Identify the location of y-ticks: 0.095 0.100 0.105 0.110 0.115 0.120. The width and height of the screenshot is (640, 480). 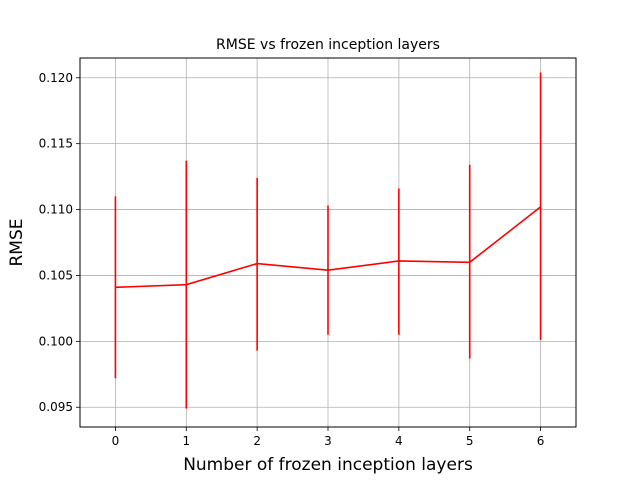
(59, 242).